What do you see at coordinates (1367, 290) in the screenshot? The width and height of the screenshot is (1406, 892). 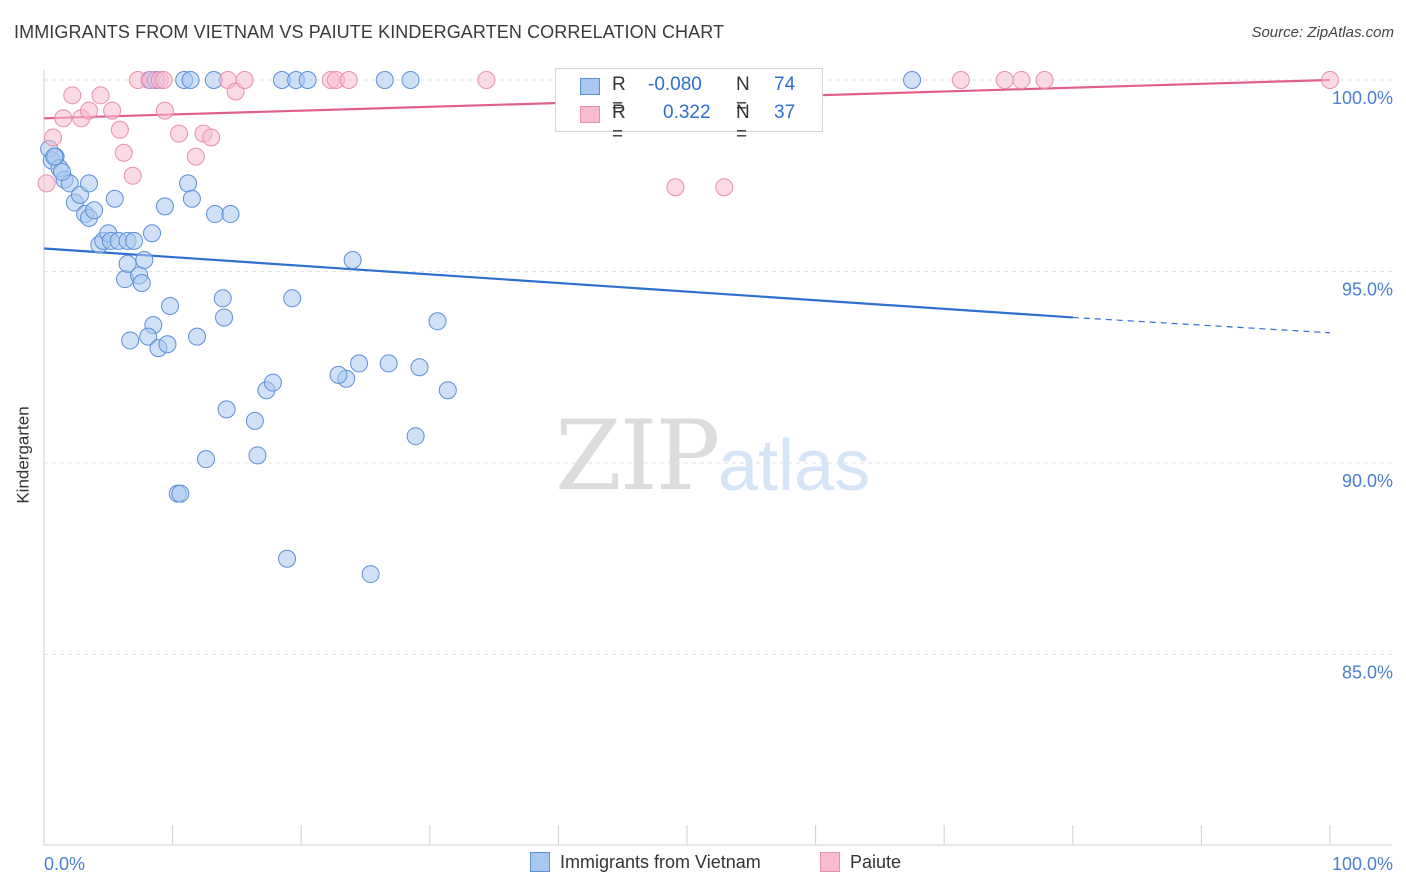 I see `y-tick-label: 95.0%` at bounding box center [1367, 290].